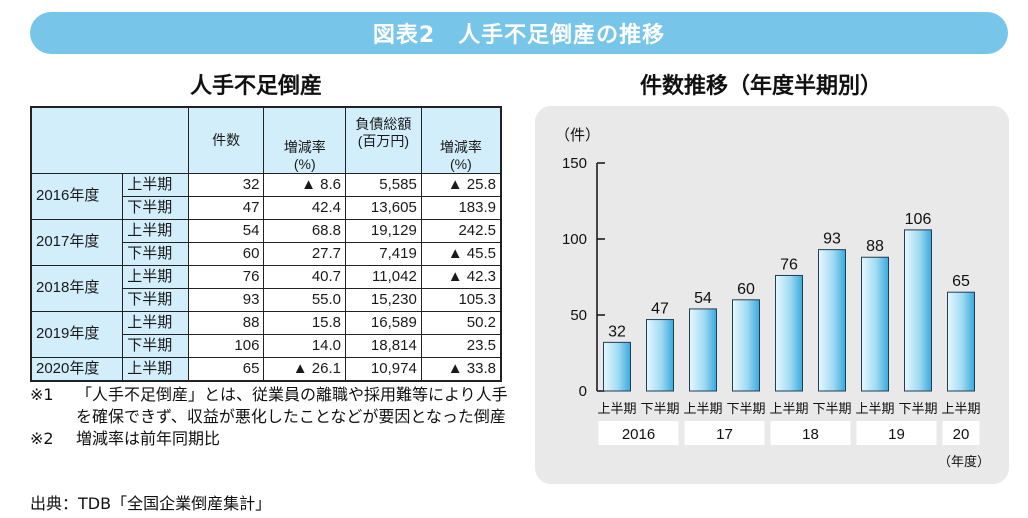 The height and width of the screenshot is (518, 1028). I want to click on count-rate-cell: 40.7, so click(305, 276).